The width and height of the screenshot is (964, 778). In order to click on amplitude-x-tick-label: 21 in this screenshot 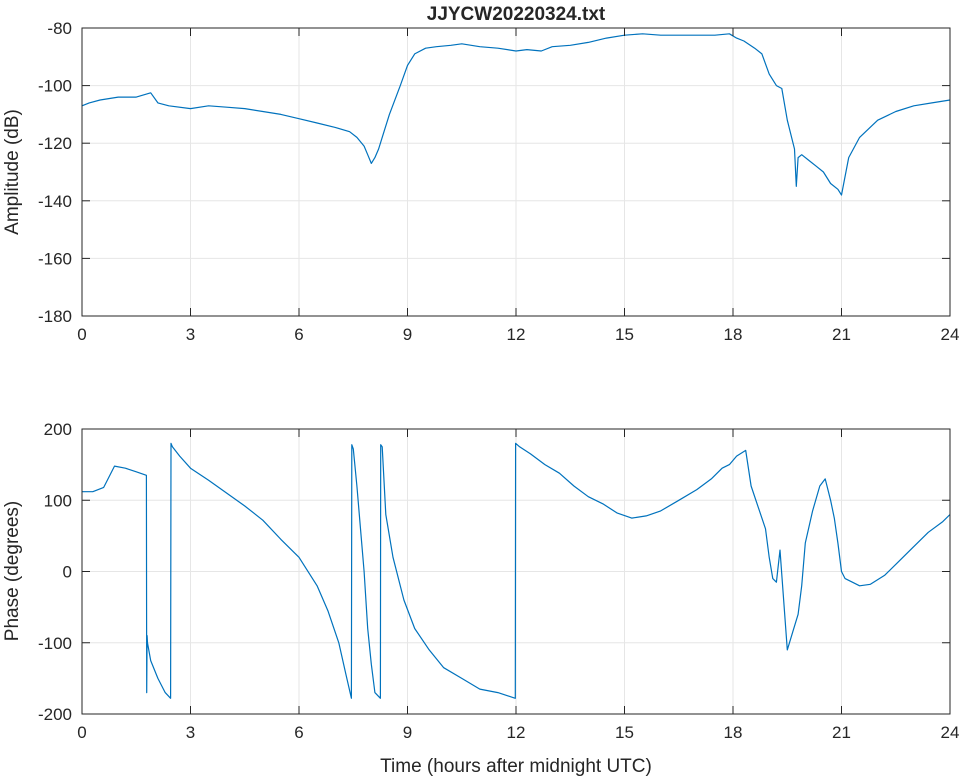, I will do `click(841, 334)`.